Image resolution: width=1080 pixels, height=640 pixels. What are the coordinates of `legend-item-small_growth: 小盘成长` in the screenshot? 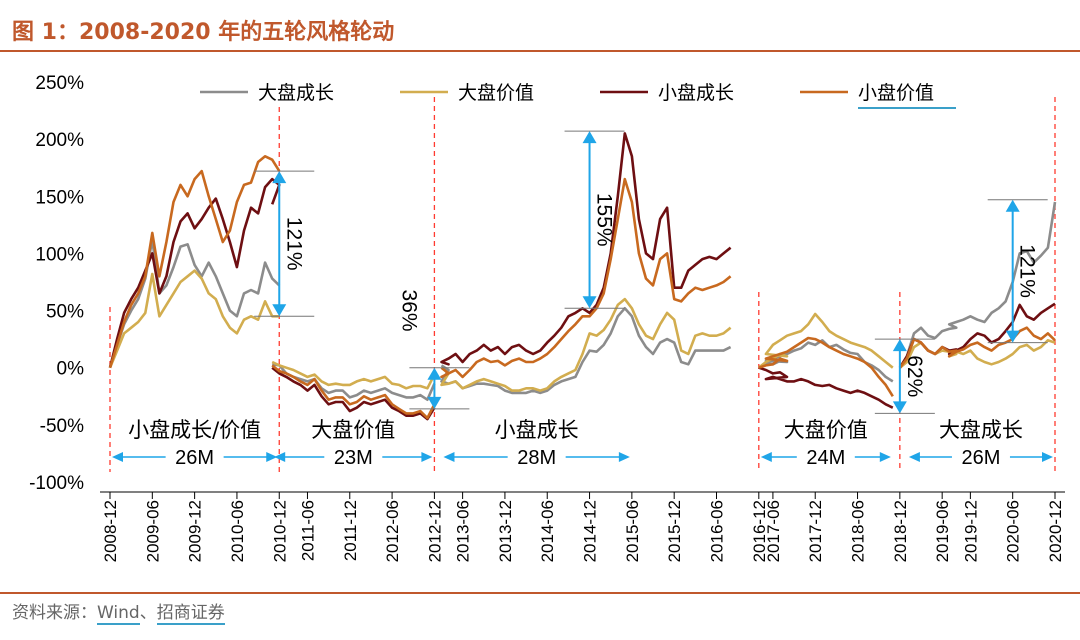 It's located at (667, 93).